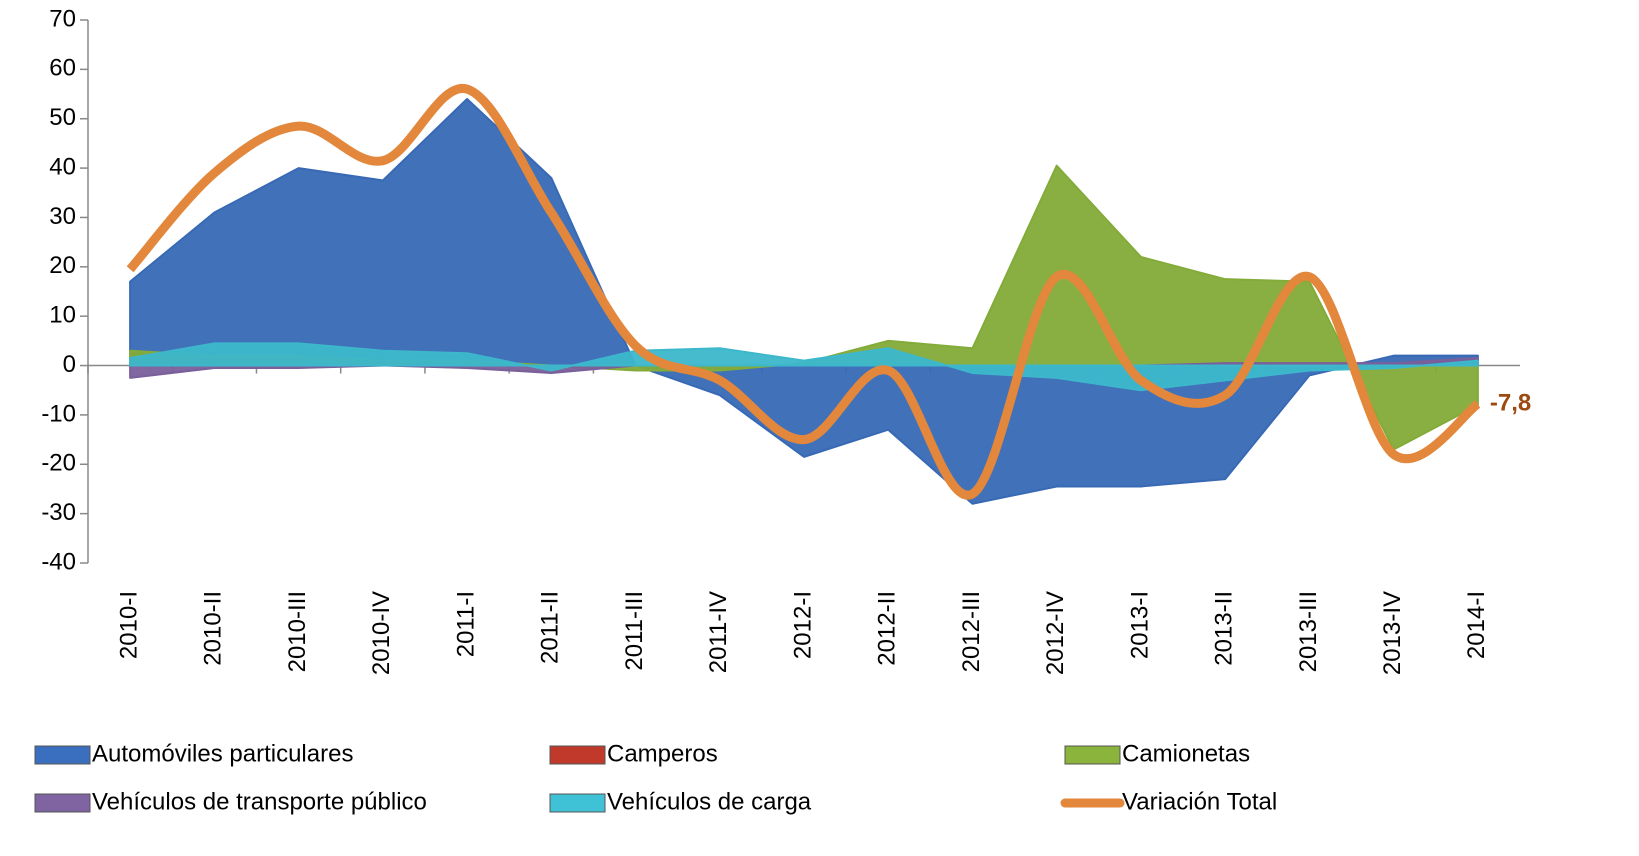  Describe the element at coordinates (62, 315) in the screenshot. I see `y-tick-label: 10` at that location.